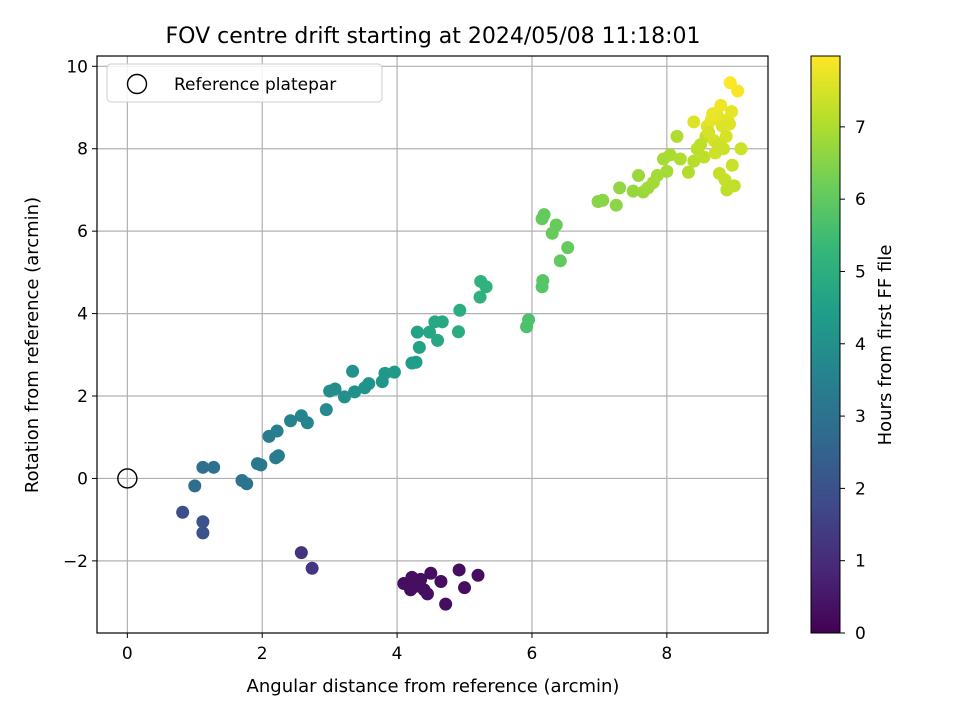 The height and width of the screenshot is (720, 960). I want to click on x-axis-label: Angular distance from reference (arcmin), so click(433, 686).